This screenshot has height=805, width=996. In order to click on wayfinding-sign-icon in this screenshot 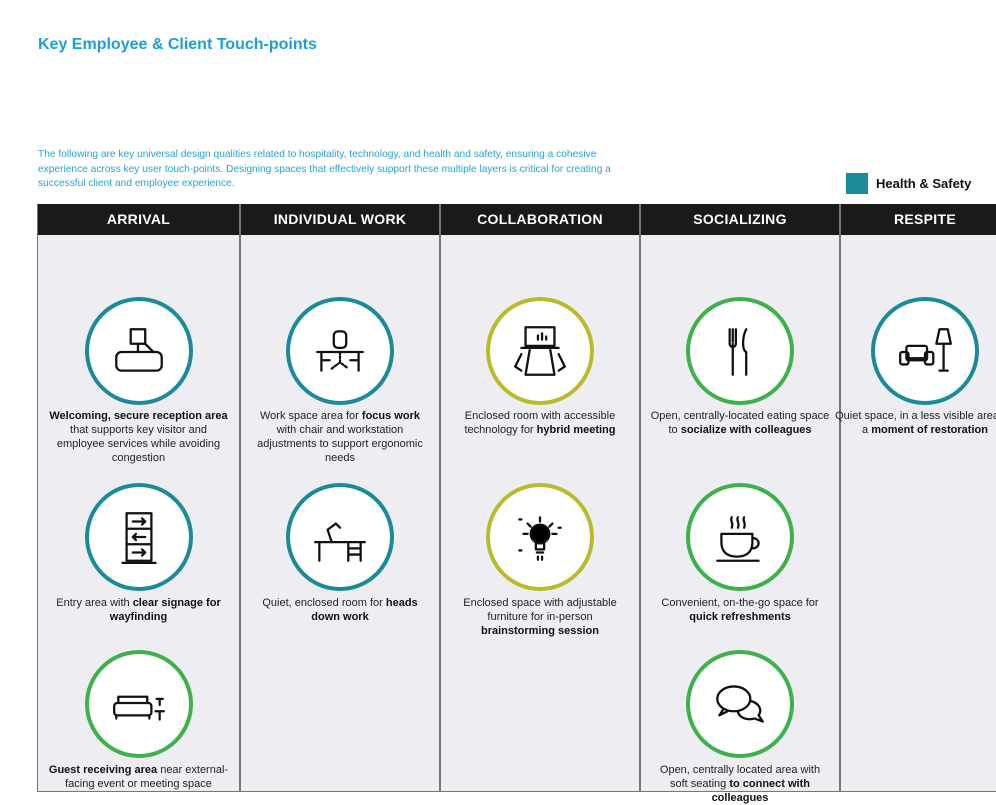, I will do `click(138, 538)`.